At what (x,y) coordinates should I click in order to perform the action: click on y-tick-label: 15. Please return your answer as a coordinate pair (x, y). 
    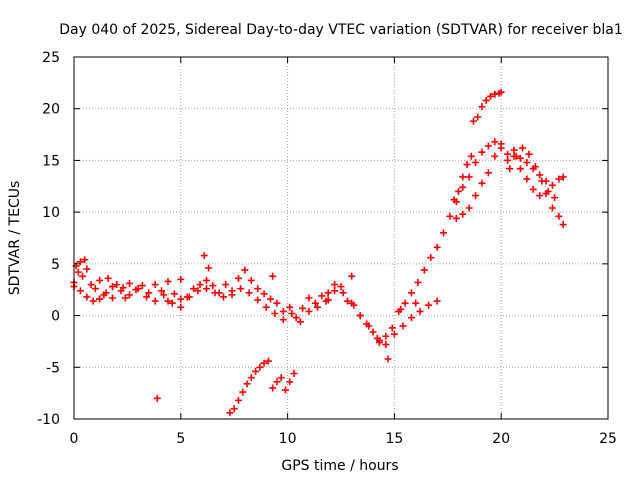
    Looking at the image, I should click on (51, 161).